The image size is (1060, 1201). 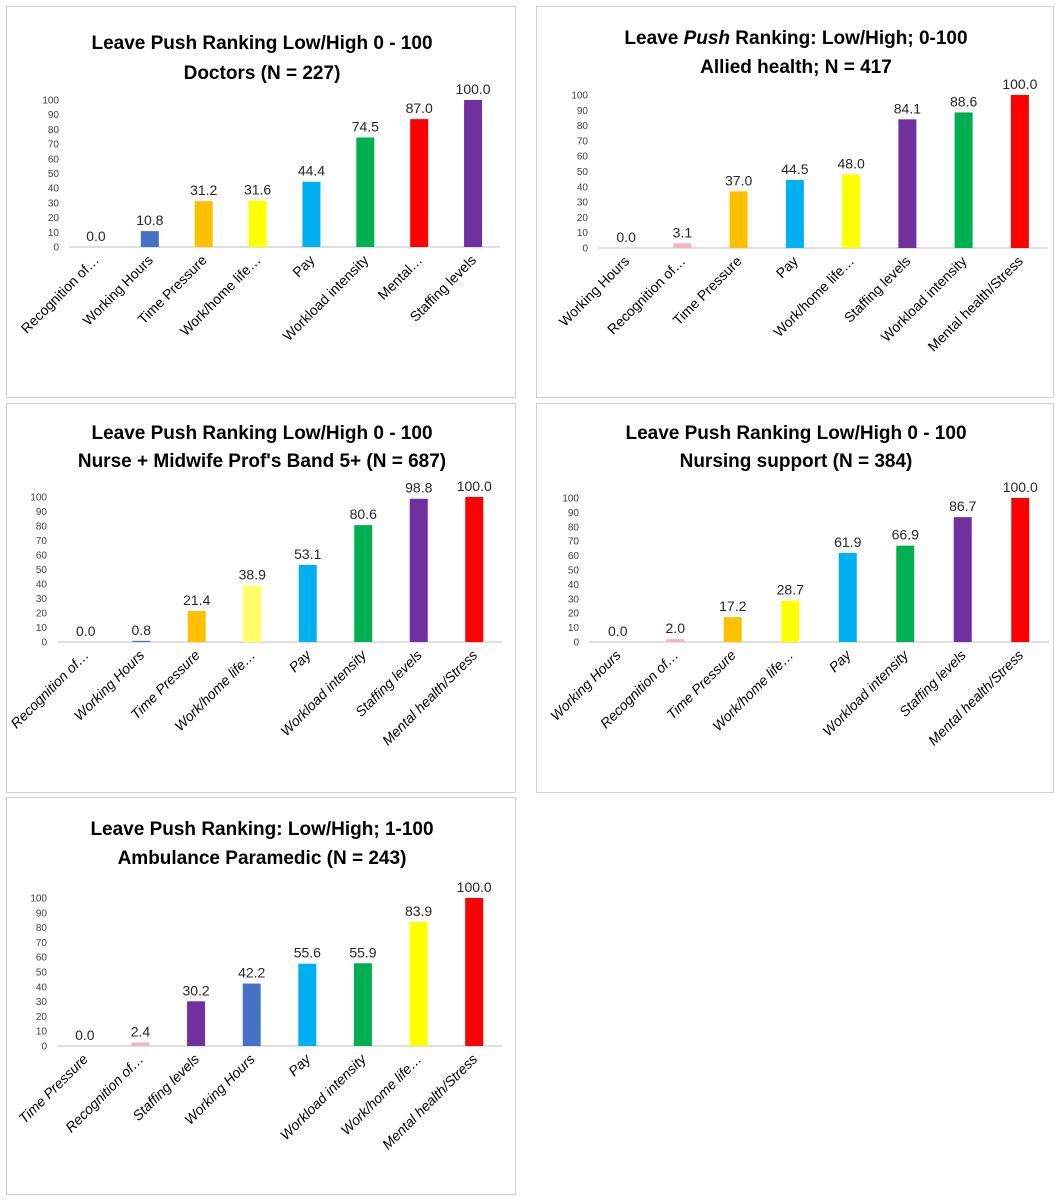 What do you see at coordinates (963, 101) in the screenshot?
I see `data-label: 88.6` at bounding box center [963, 101].